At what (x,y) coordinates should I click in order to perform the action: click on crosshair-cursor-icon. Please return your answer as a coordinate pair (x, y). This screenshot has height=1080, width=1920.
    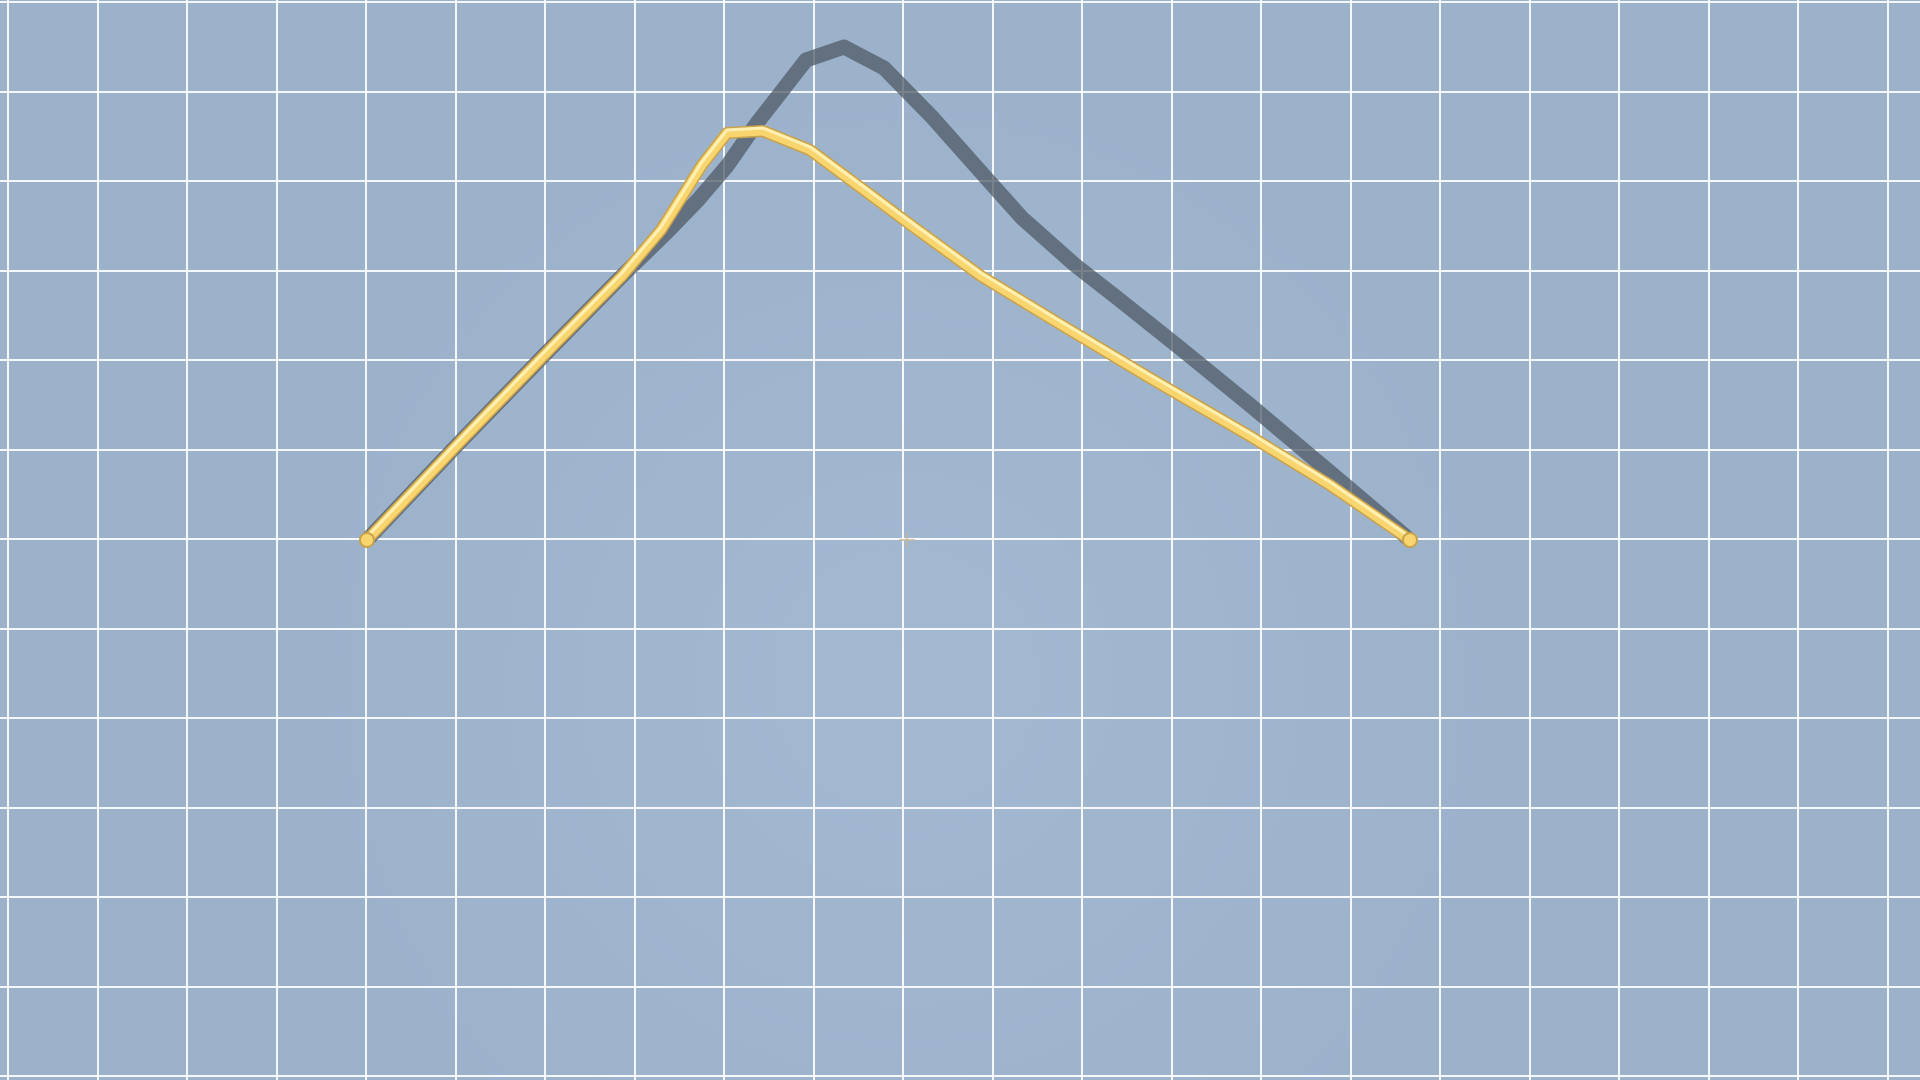
    Looking at the image, I should click on (907, 540).